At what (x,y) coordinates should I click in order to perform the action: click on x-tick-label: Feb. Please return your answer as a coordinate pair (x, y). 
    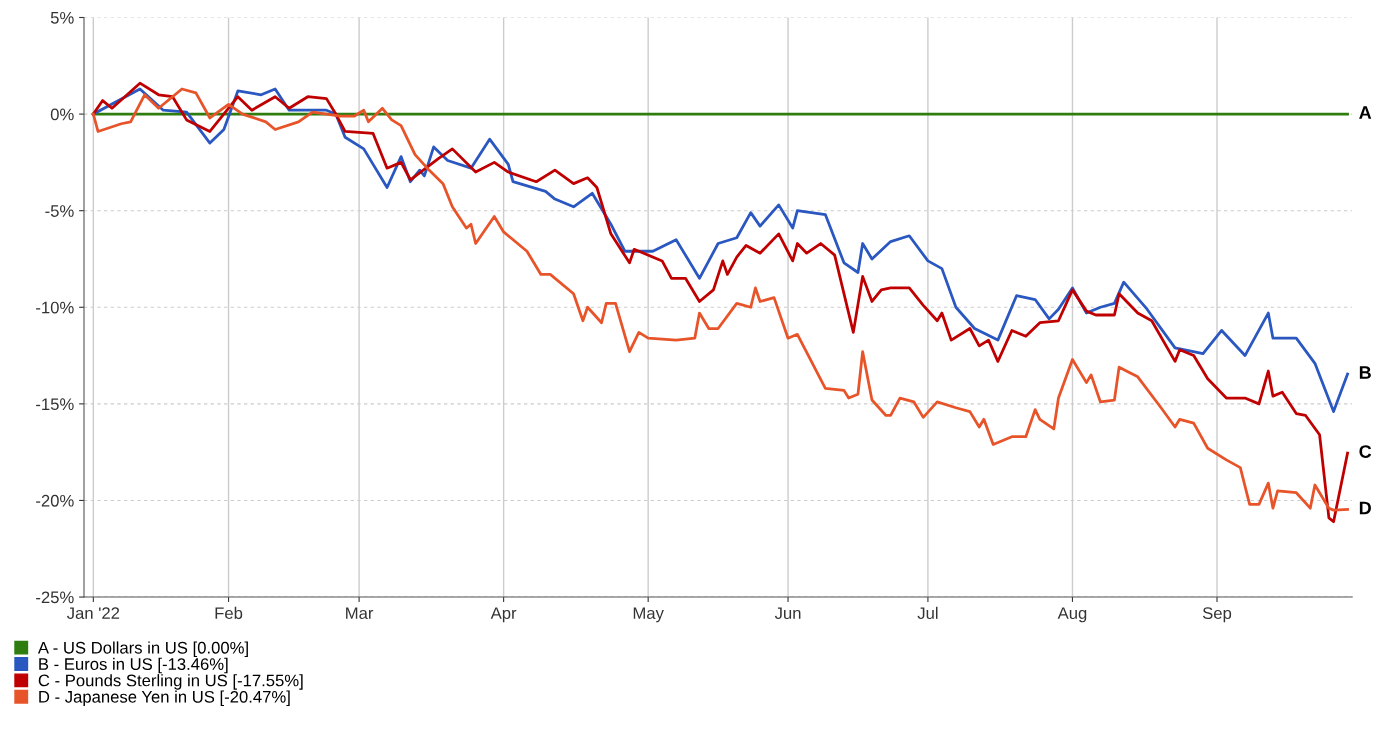
    Looking at the image, I should click on (229, 613).